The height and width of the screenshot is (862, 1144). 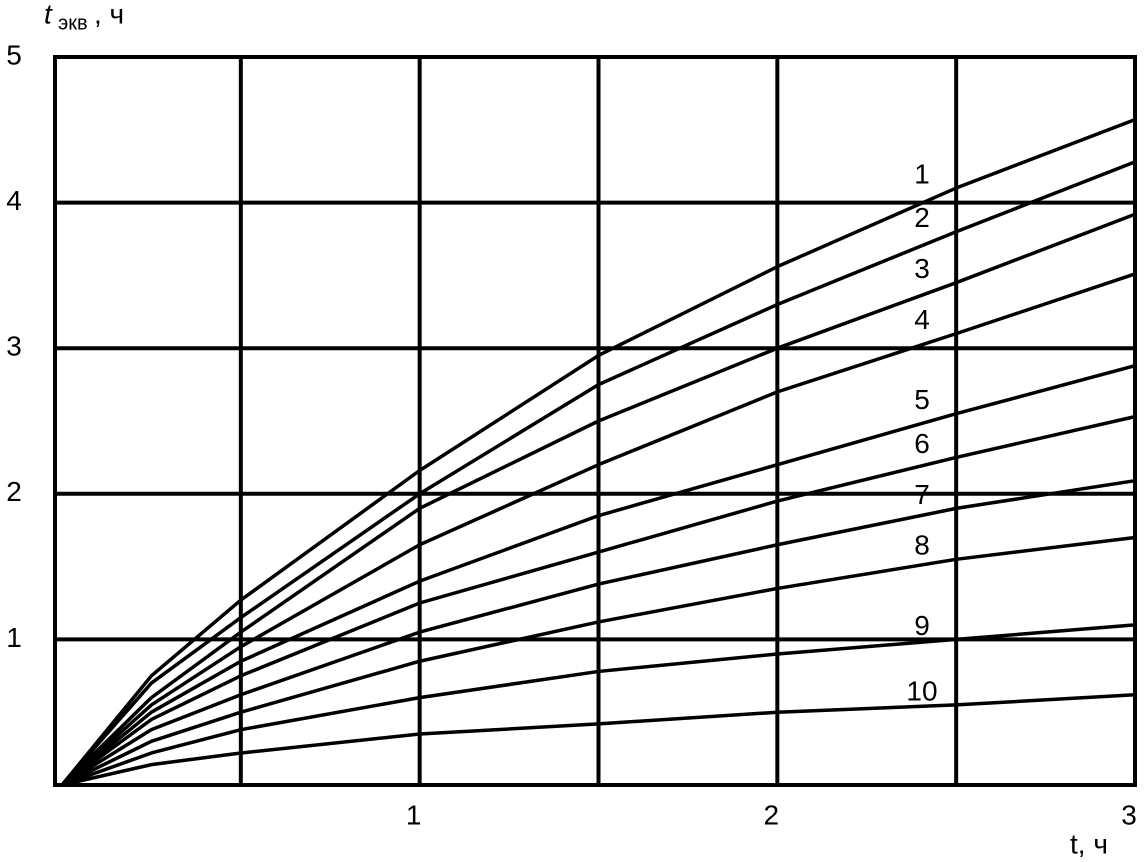 I want to click on x-axis-label: t, ч, so click(x=1089, y=843).